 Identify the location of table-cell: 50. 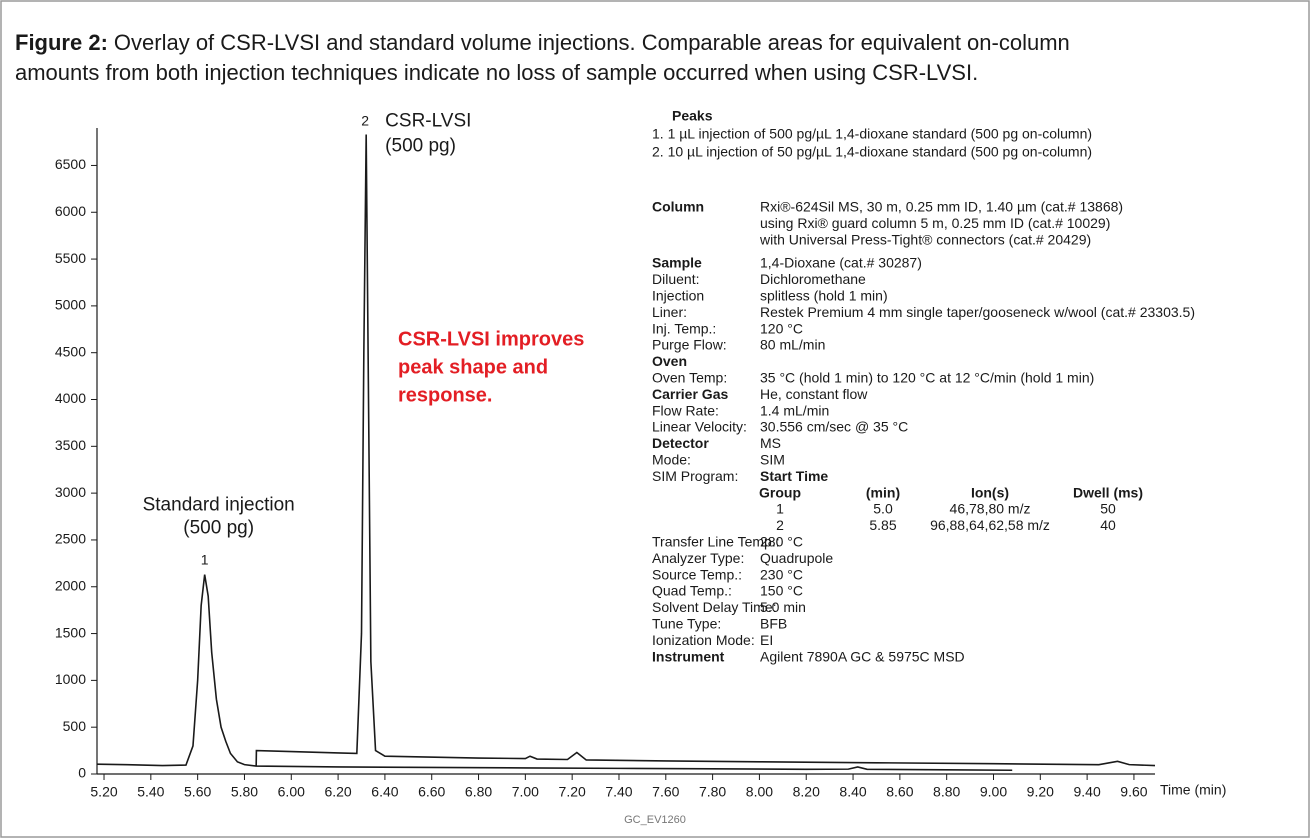
(1108, 509).